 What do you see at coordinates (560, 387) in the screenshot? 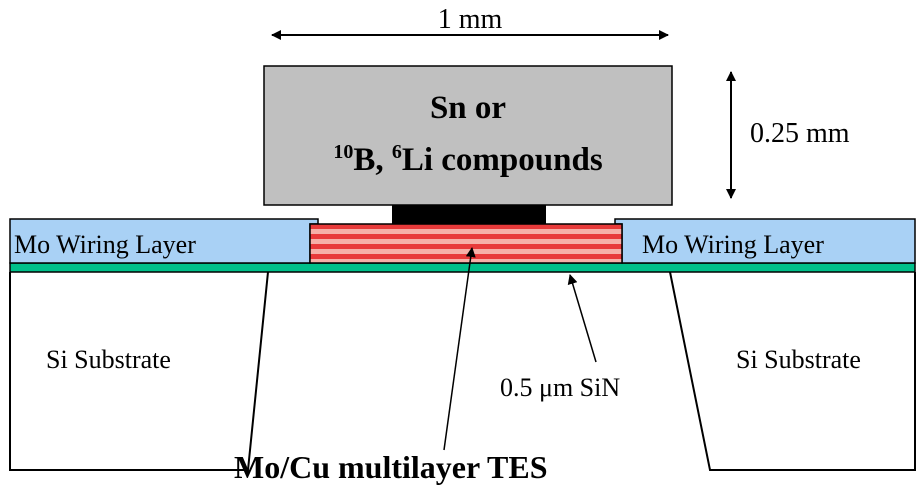
I see `sin-label: 0.5 μm SiN` at bounding box center [560, 387].